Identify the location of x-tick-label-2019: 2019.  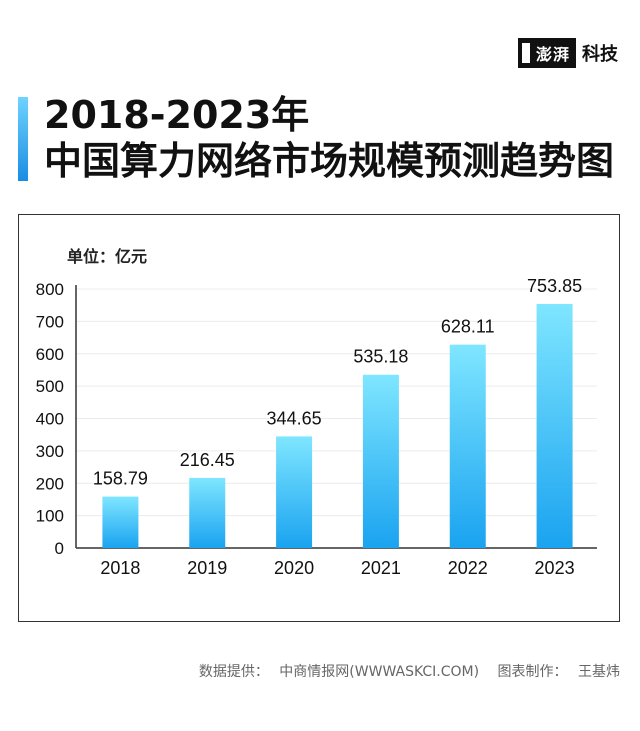
(207, 568).